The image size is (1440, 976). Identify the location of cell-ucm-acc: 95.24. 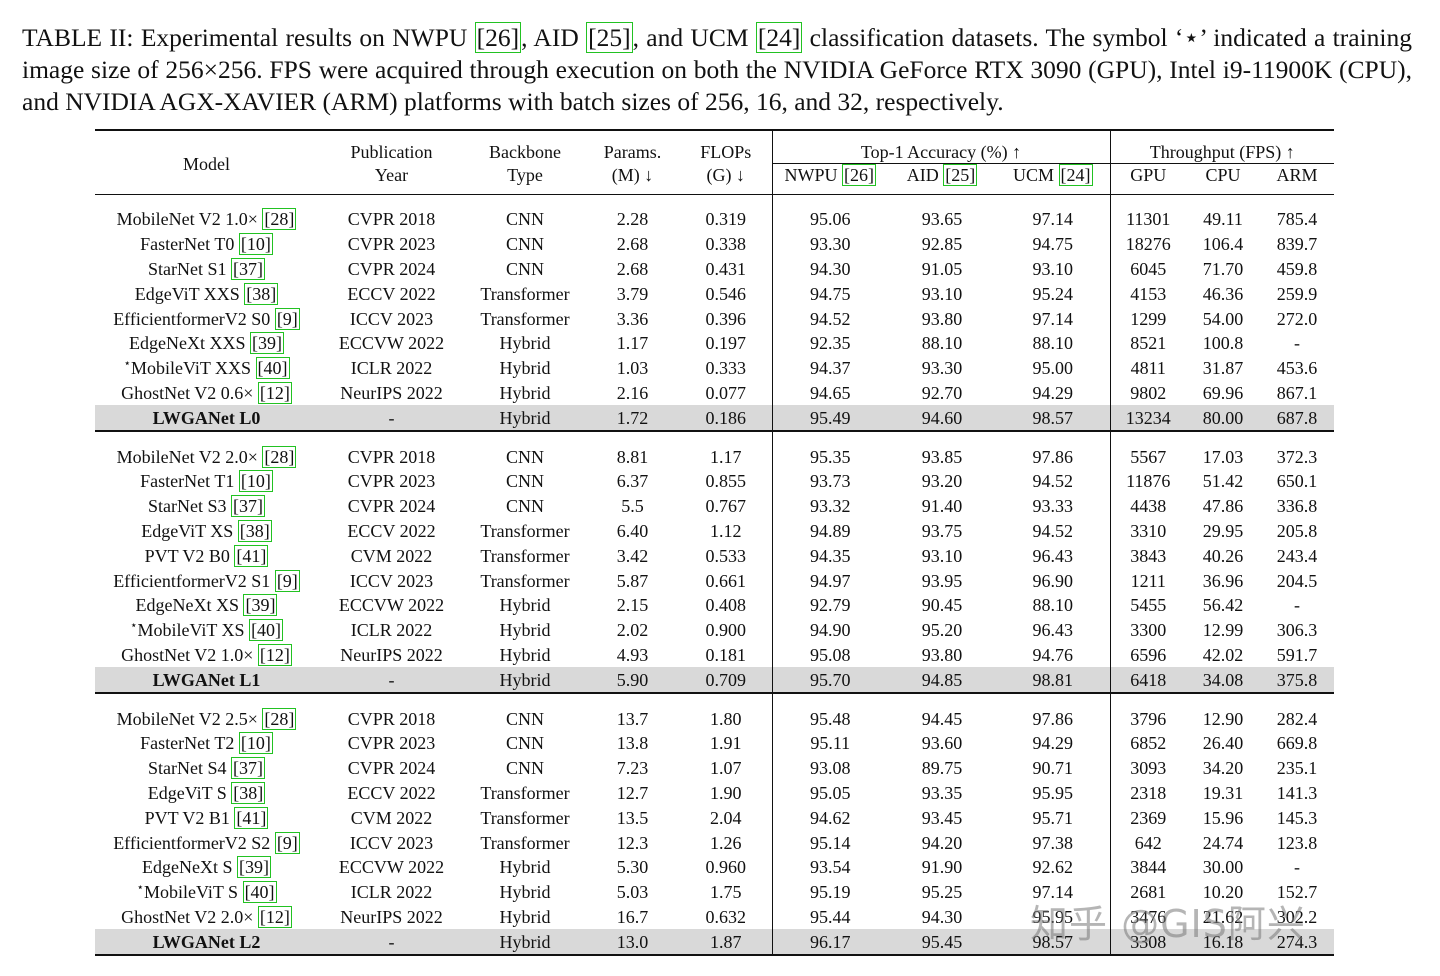
(1053, 293).